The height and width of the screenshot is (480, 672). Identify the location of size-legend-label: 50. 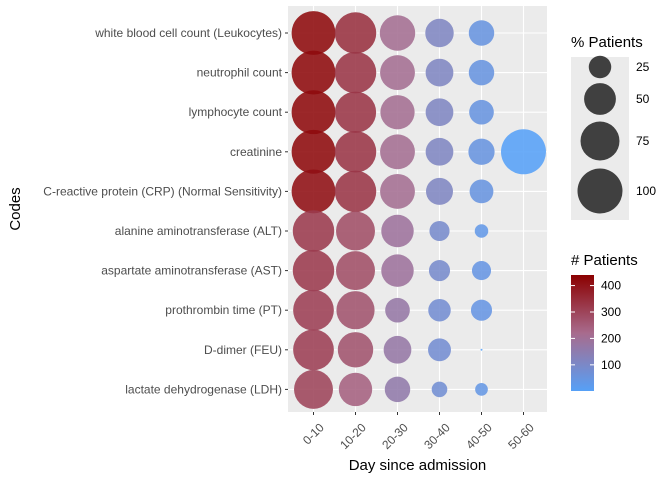
(643, 99).